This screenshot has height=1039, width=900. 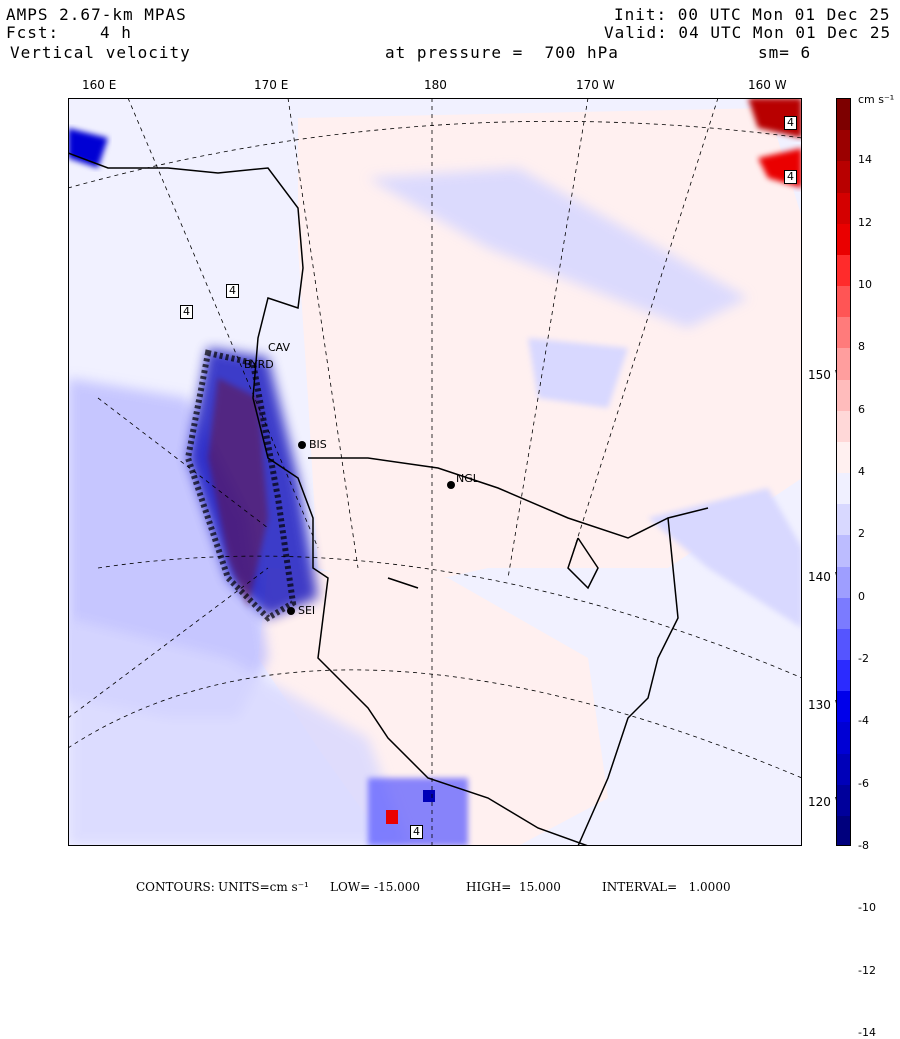 I want to click on forecast-label: Fcst:, so click(x=33, y=32).